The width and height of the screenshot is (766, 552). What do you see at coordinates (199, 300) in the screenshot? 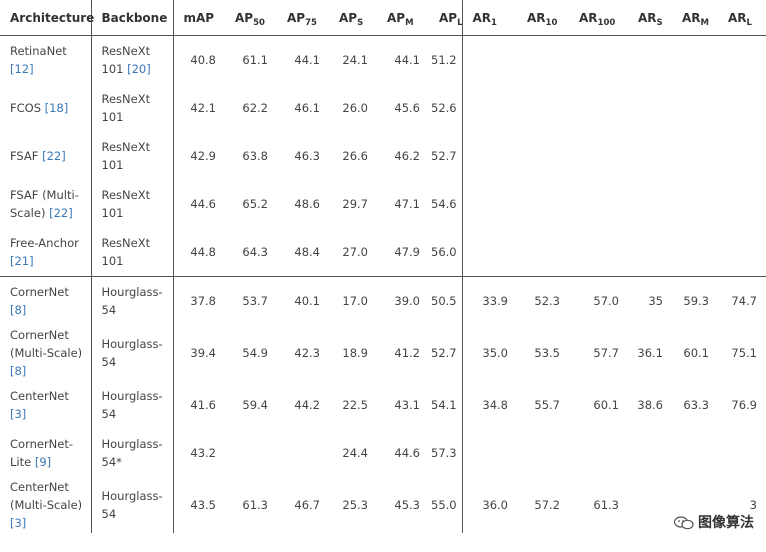
I see `cell-map: 37.8` at bounding box center [199, 300].